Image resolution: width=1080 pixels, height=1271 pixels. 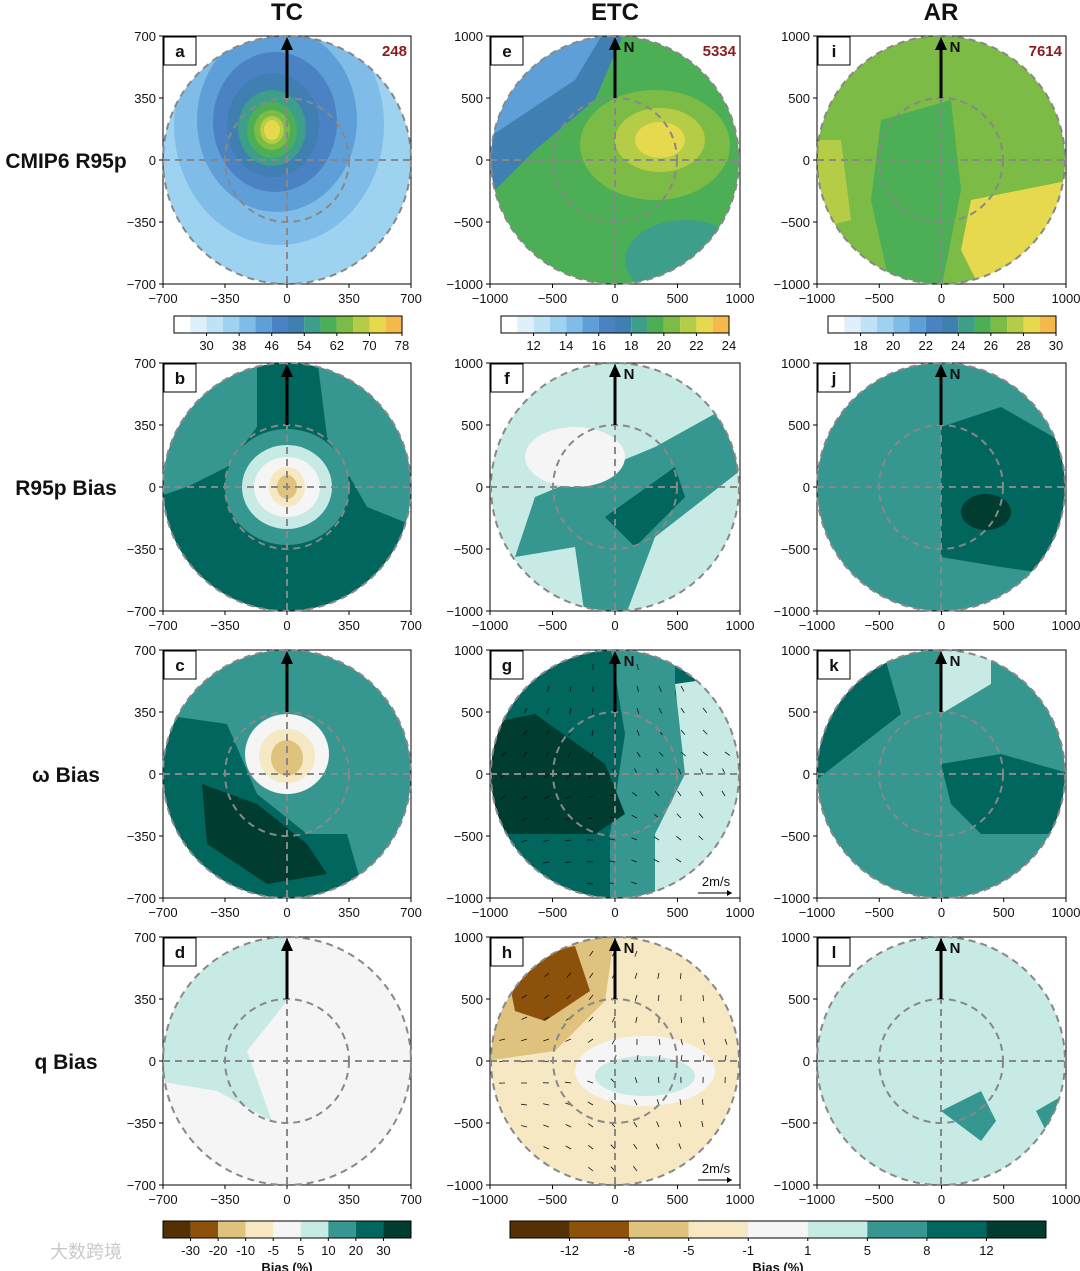 I want to click on sample-count: 5334, so click(x=720, y=51).